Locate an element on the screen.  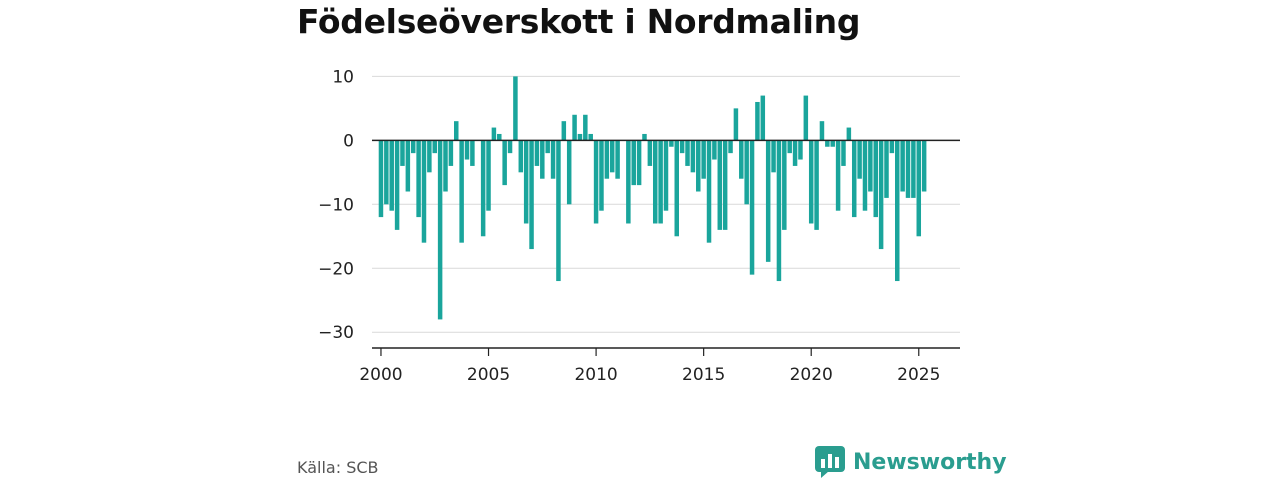
chart-title: Födelseöverskott i Nordmaling is located at coordinates (579, 21).